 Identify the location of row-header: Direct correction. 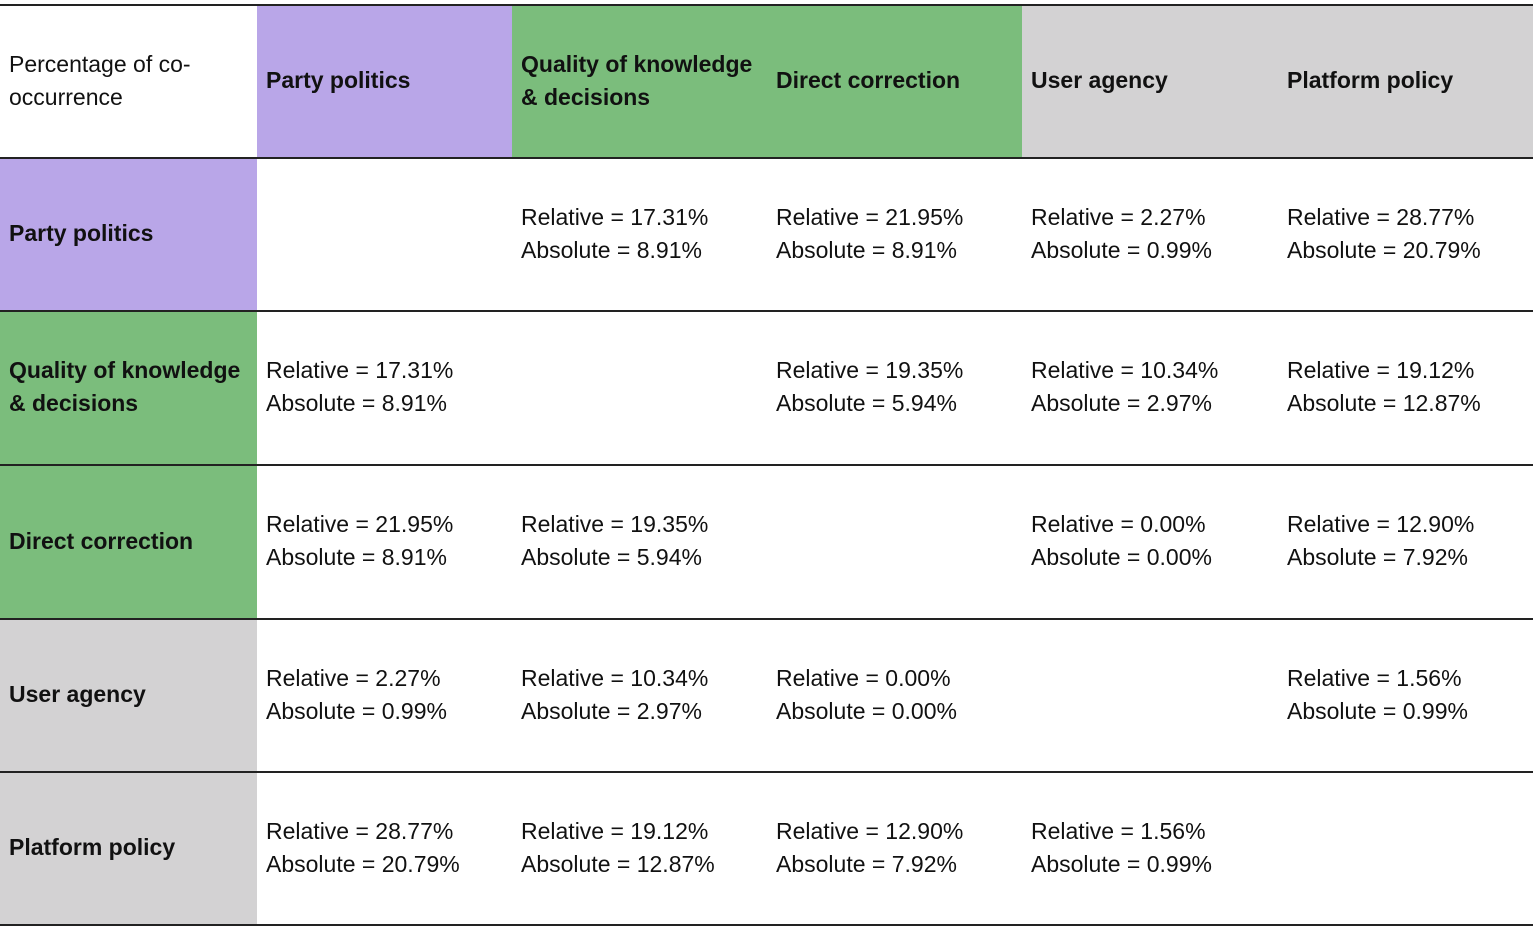
(128, 541).